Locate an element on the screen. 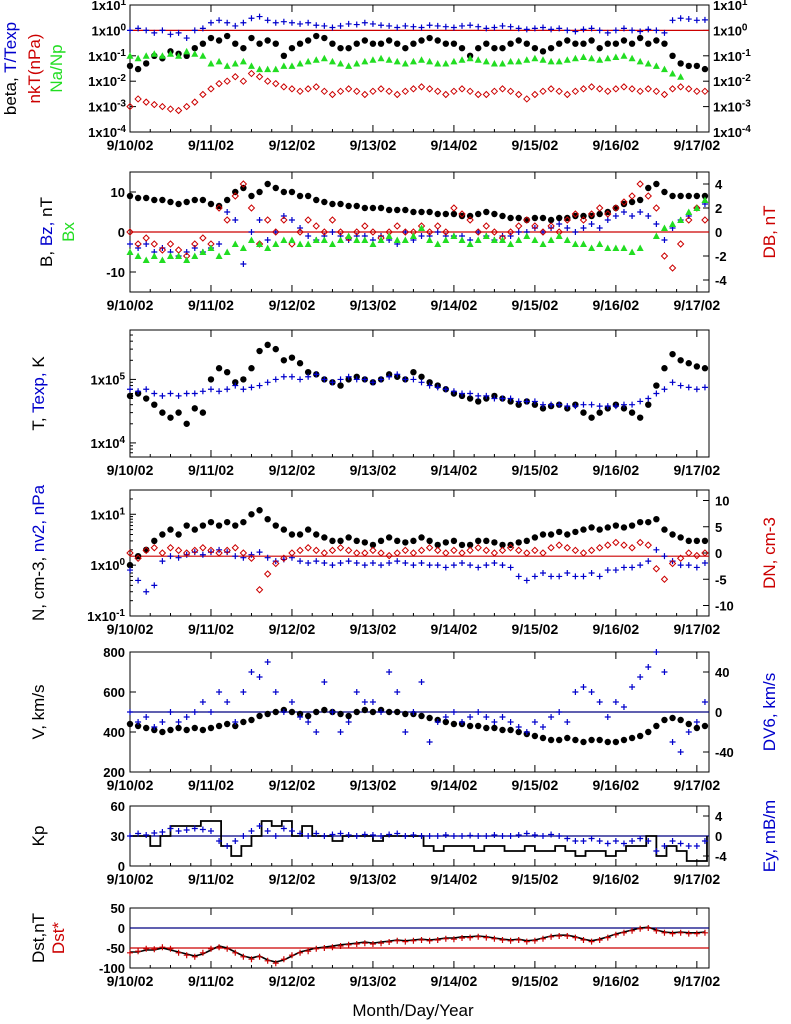  y-axis-title-left-part: nT is located at coordinates (46, 209).